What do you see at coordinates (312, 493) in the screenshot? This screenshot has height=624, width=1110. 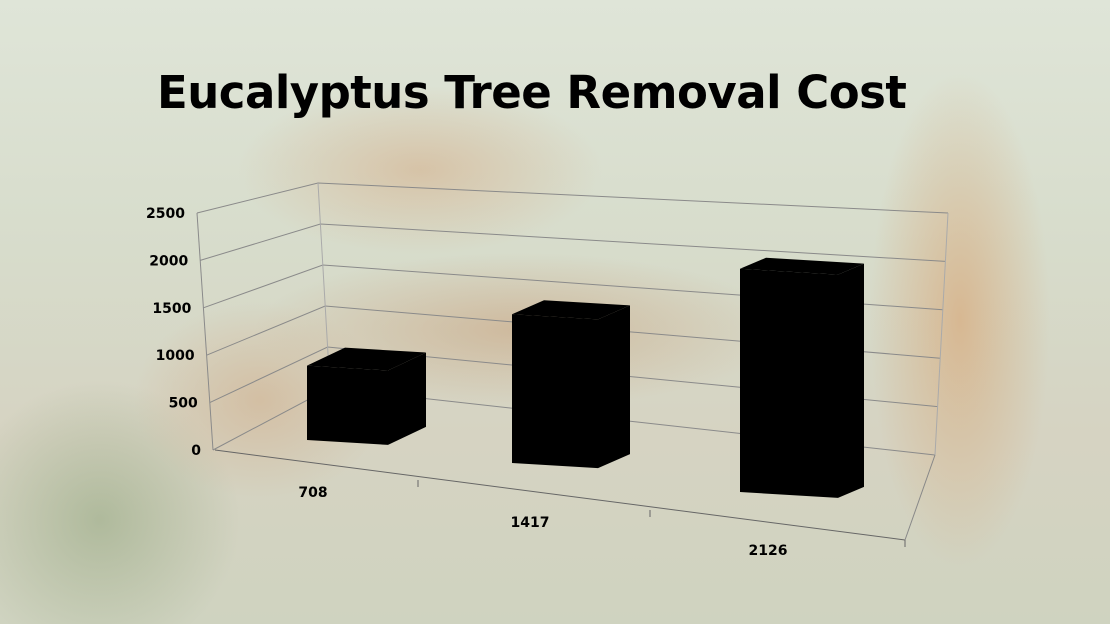 I see `x-tick-label: 708` at bounding box center [312, 493].